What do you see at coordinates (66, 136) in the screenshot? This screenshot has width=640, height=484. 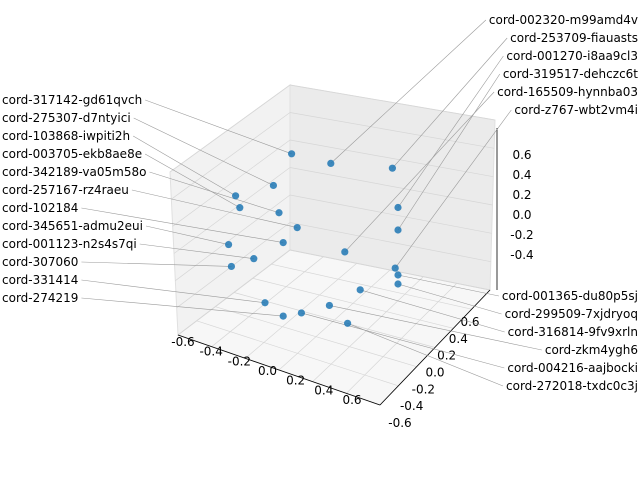 I see `point-label: cord-103868-iwpiti2h` at bounding box center [66, 136].